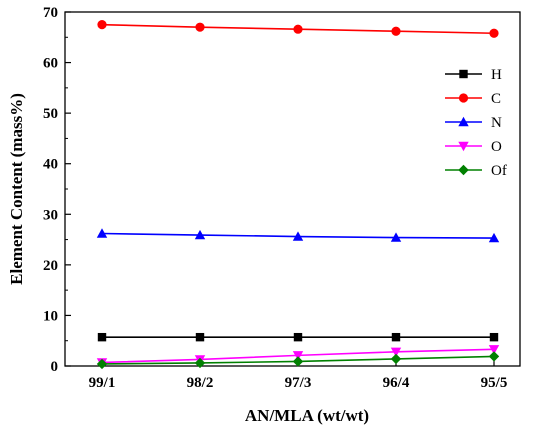  I want to click on legend-label-n: N, so click(496, 123).